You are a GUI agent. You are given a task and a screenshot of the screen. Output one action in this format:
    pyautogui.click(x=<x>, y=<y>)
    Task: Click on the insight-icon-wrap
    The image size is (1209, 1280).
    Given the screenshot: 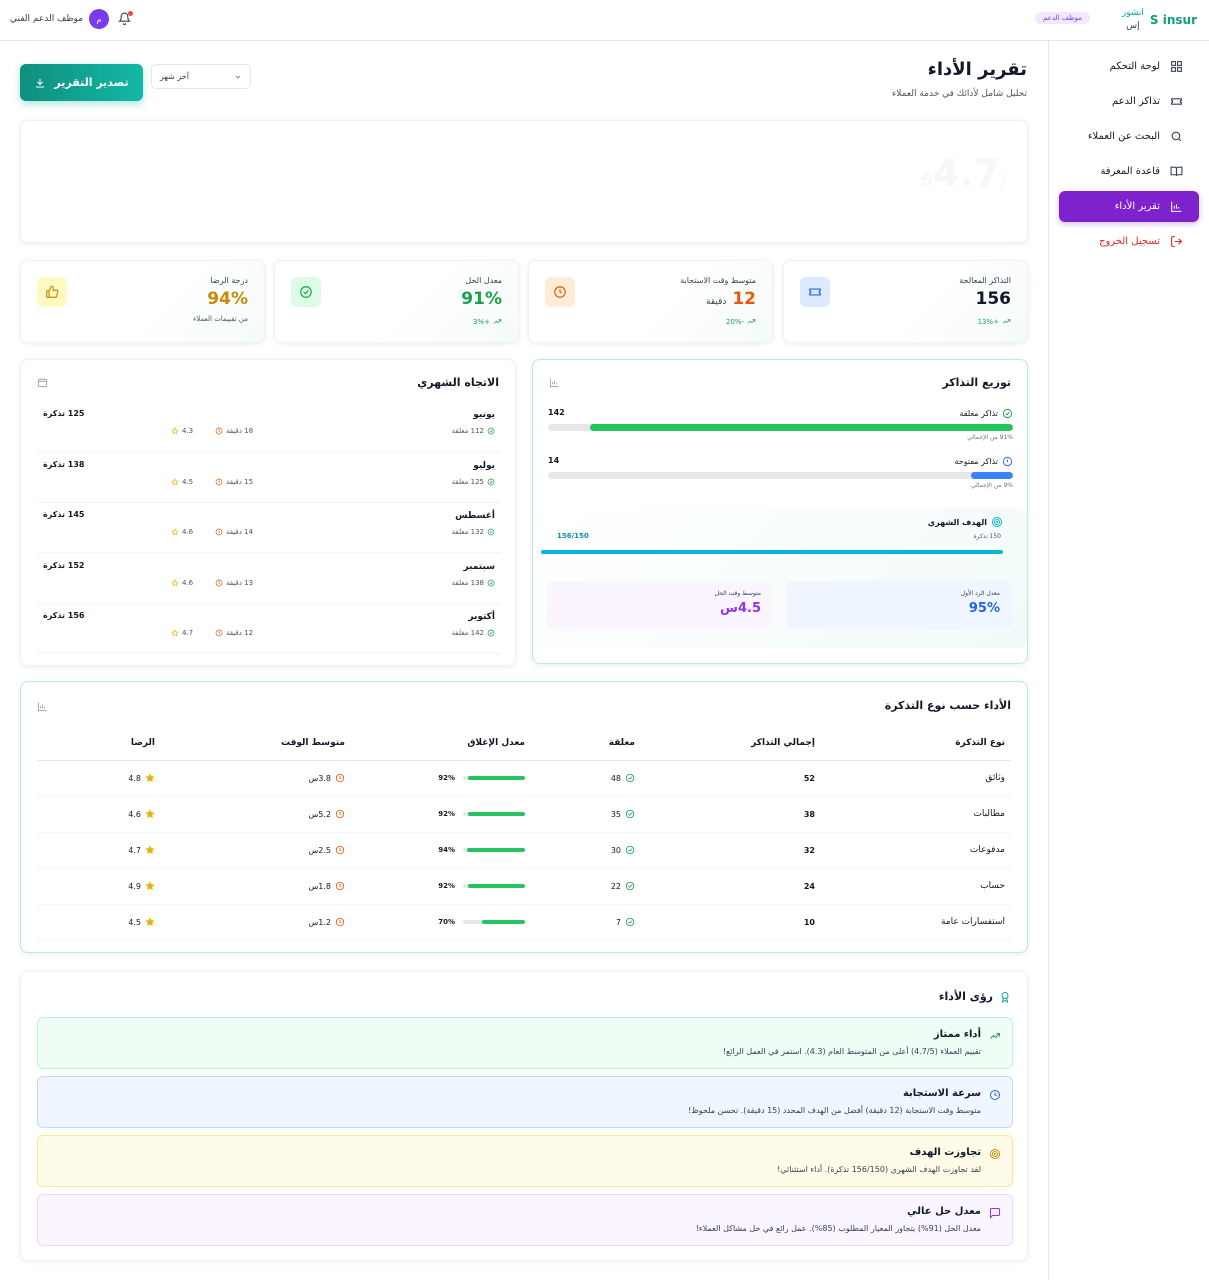 What is the action you would take?
    pyautogui.click(x=995, y=1214)
    